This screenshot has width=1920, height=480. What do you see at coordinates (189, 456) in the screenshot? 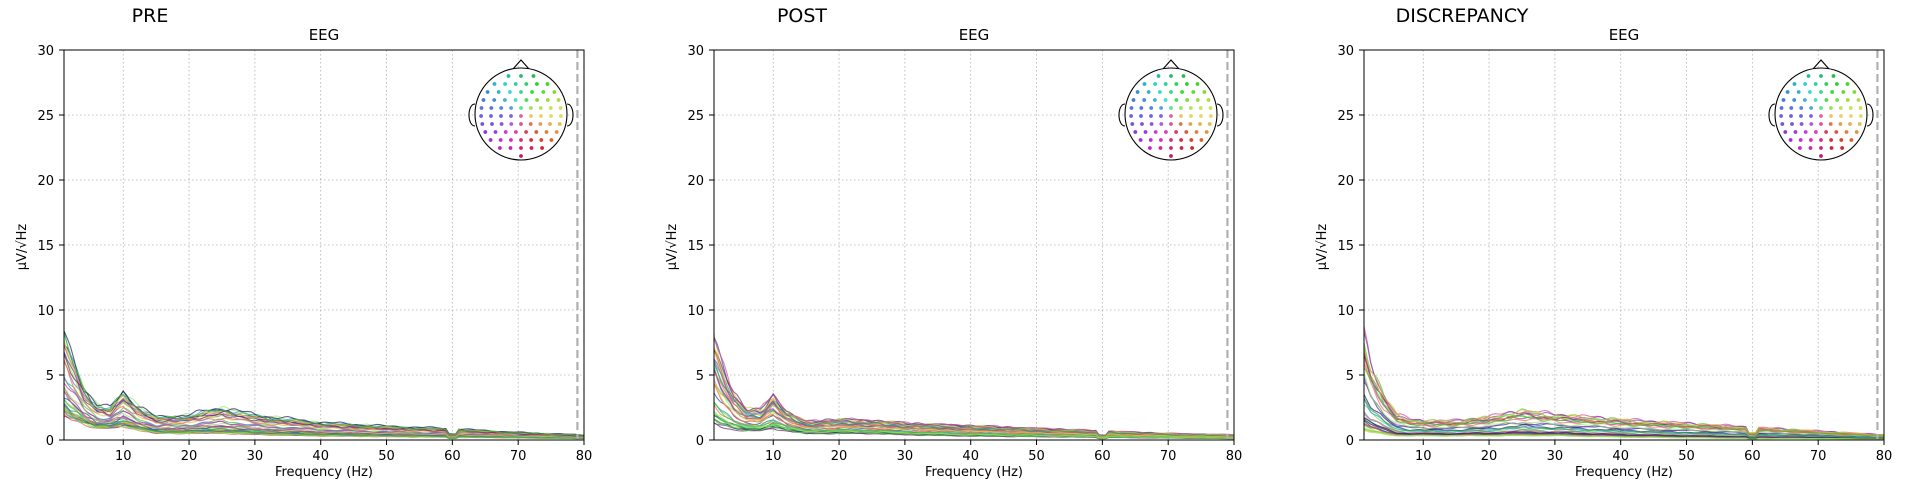
I see `x-tick-label: 20` at bounding box center [189, 456].